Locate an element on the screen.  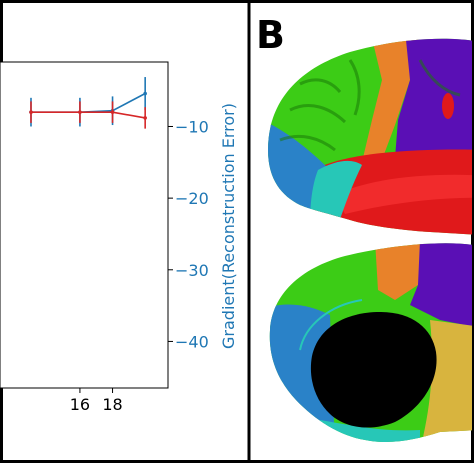
series-layer is located at coordinates (88, 103).